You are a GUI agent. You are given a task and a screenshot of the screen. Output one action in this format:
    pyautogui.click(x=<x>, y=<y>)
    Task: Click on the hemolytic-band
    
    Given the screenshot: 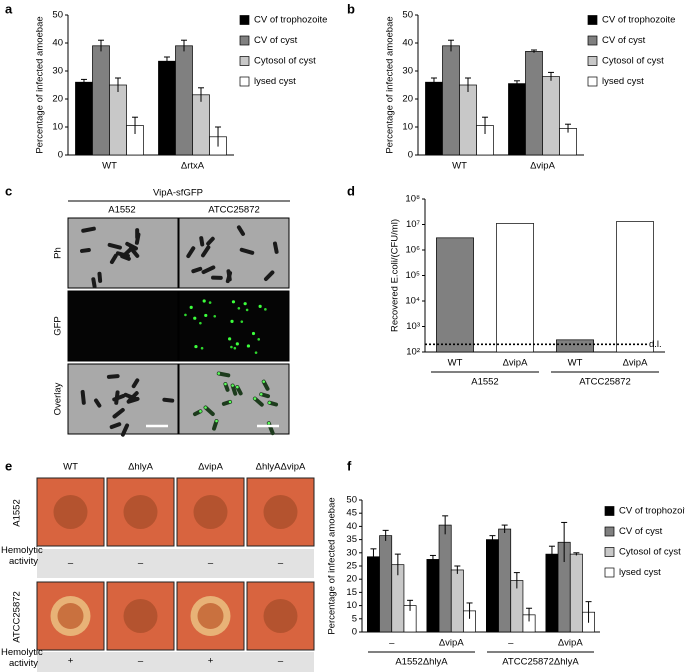 What is the action you would take?
    pyautogui.click(x=175, y=563)
    